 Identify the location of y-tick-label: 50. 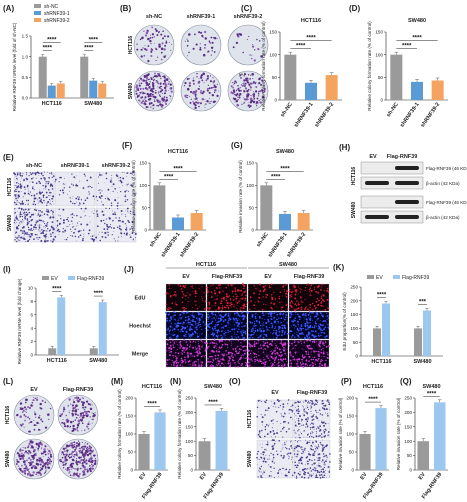
(381, 77).